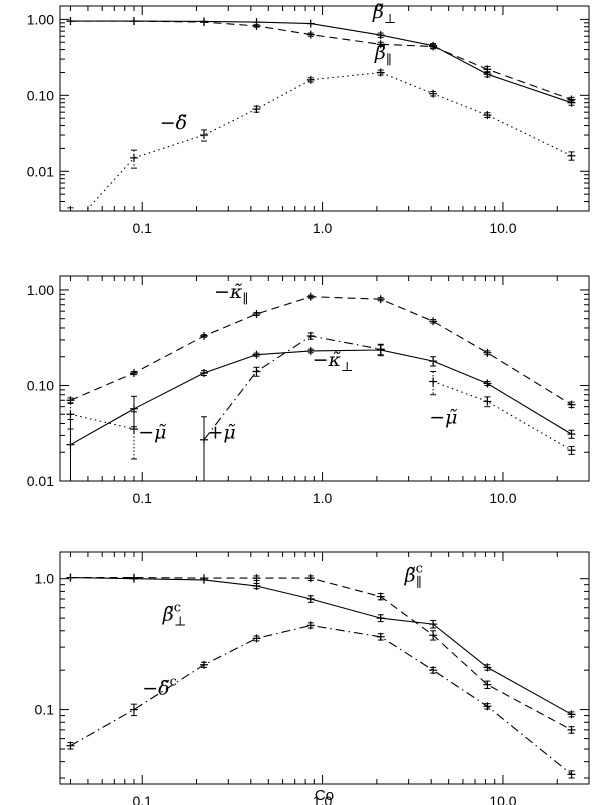 This screenshot has width=600, height=805. Describe the element at coordinates (413, 576) in the screenshot. I see `curve-label: β̃c ∥` at that location.